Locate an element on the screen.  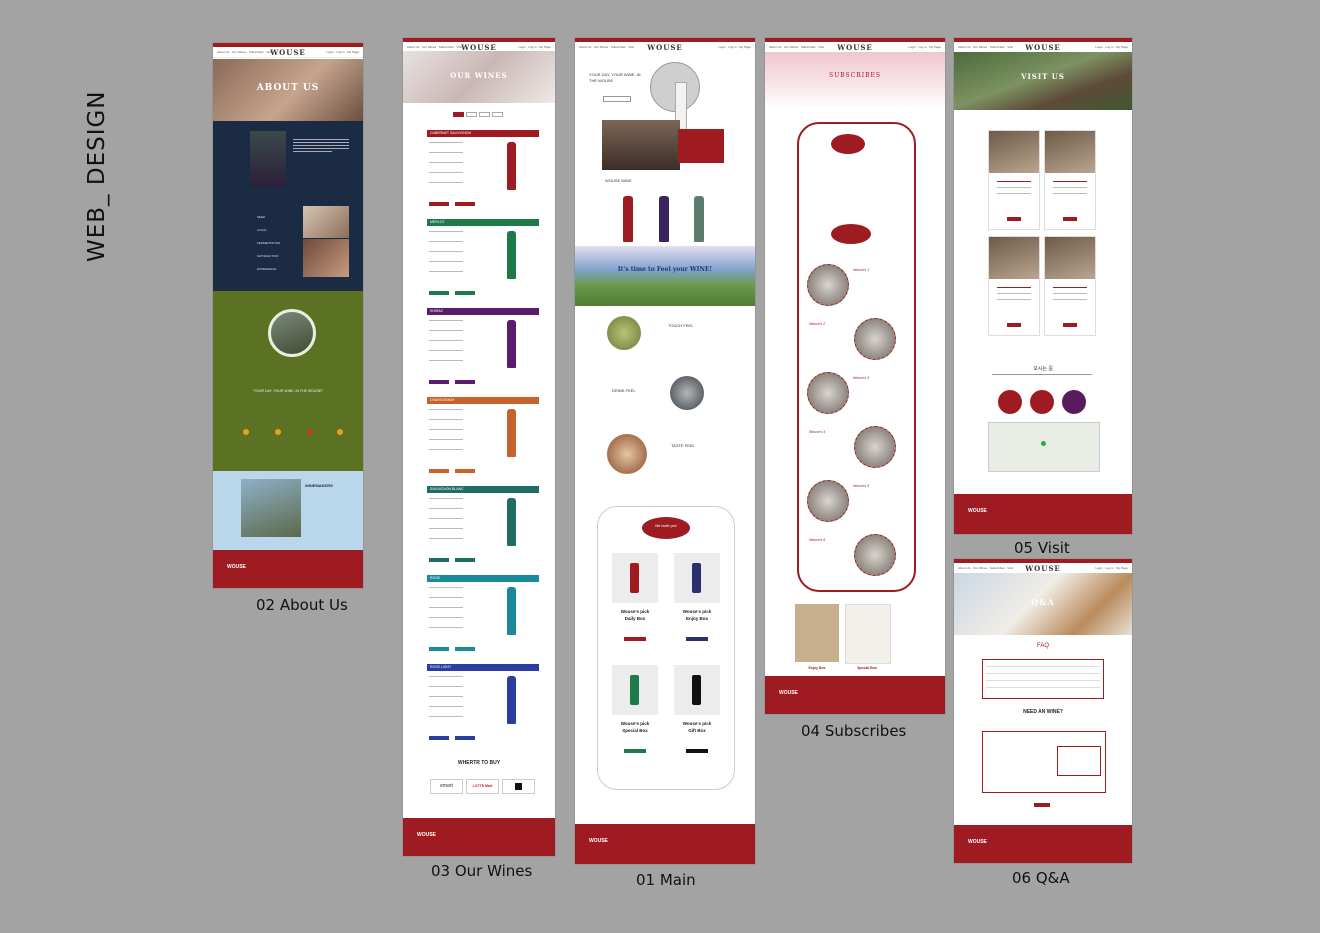
box-card: Wouse's pick Enjoy Box is located at coordinates (697, 603).